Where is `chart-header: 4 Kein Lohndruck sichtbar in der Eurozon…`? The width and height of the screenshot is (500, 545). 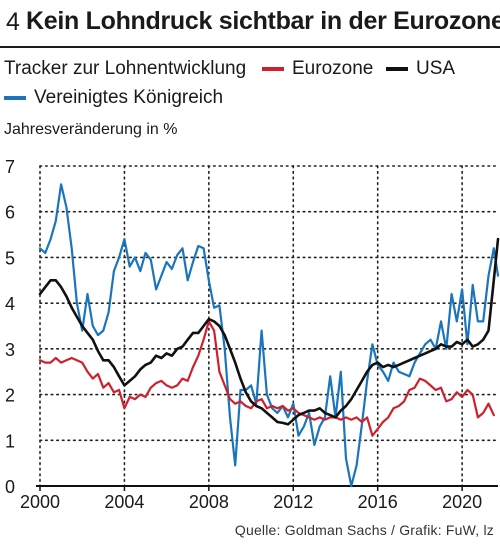 chart-header: 4 Kein Lohndruck sichtbar in der Eurozon… is located at coordinates (250, 24).